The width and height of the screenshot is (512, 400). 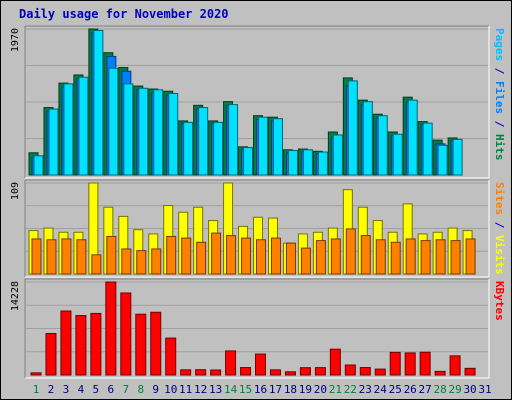 What do you see at coordinates (200, 389) in the screenshot?
I see `x-tick-label-12: 12` at bounding box center [200, 389].